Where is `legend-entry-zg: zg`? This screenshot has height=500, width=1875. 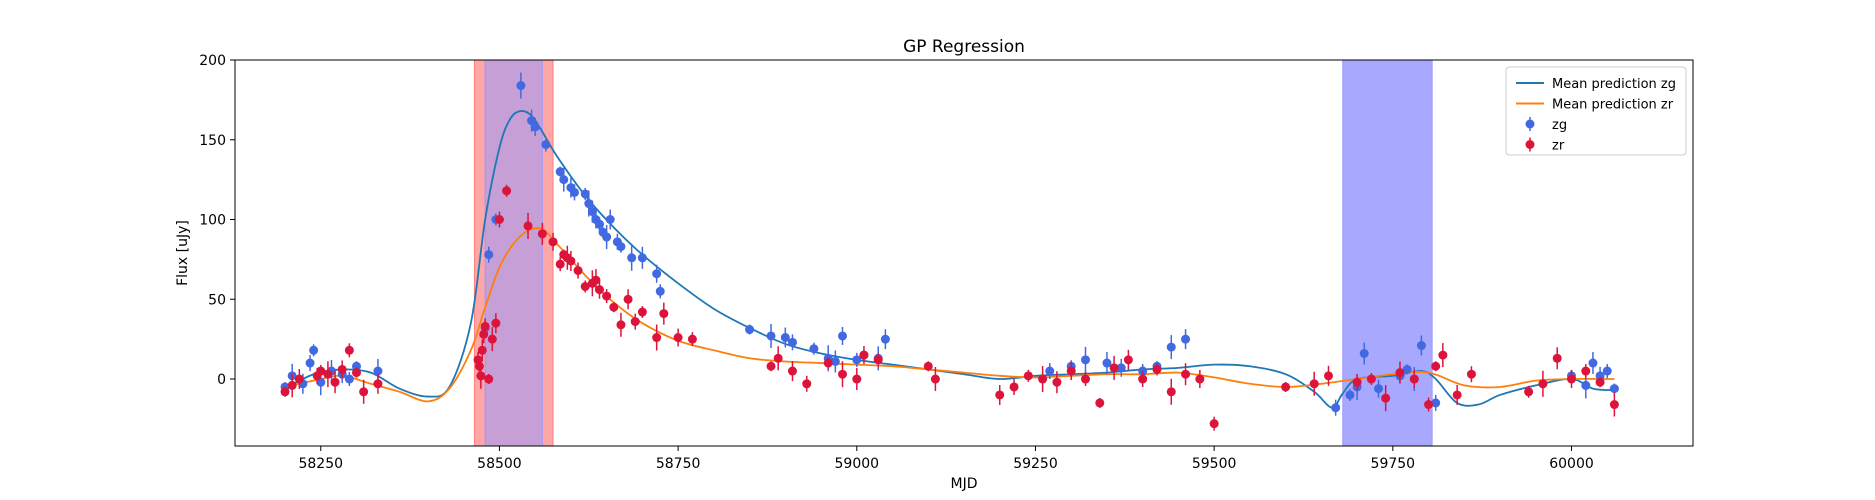
legend-entry-zg: zg is located at coordinates (1546, 125).